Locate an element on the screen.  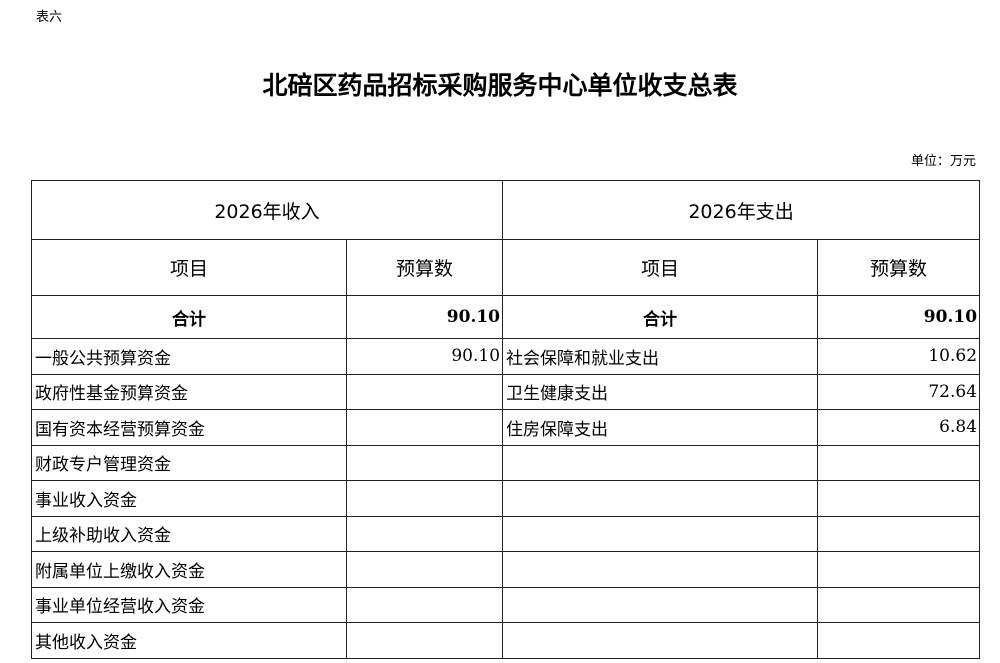
table-row: 国有资本经营预算资金 住房保障支出 6.84 is located at coordinates (506, 427).